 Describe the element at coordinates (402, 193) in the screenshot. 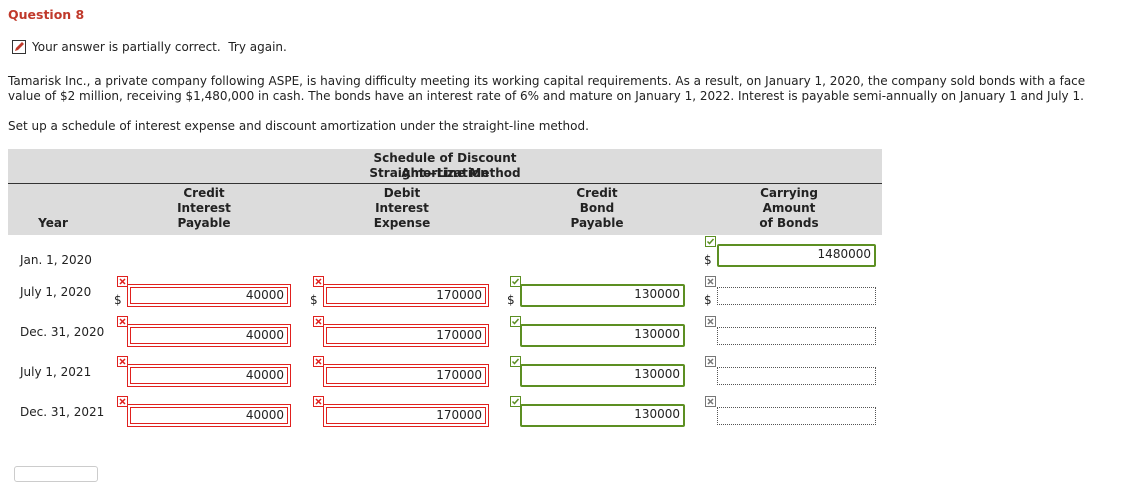

I see `column-header: Debit` at that location.